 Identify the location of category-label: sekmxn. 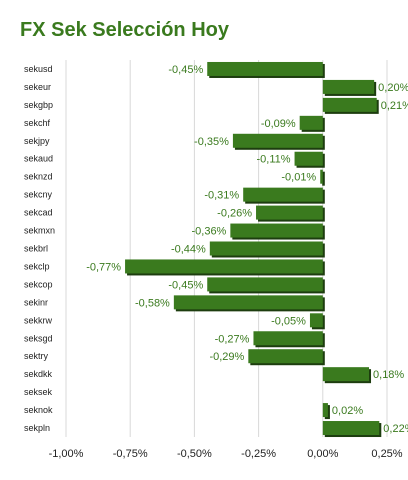
(39, 231).